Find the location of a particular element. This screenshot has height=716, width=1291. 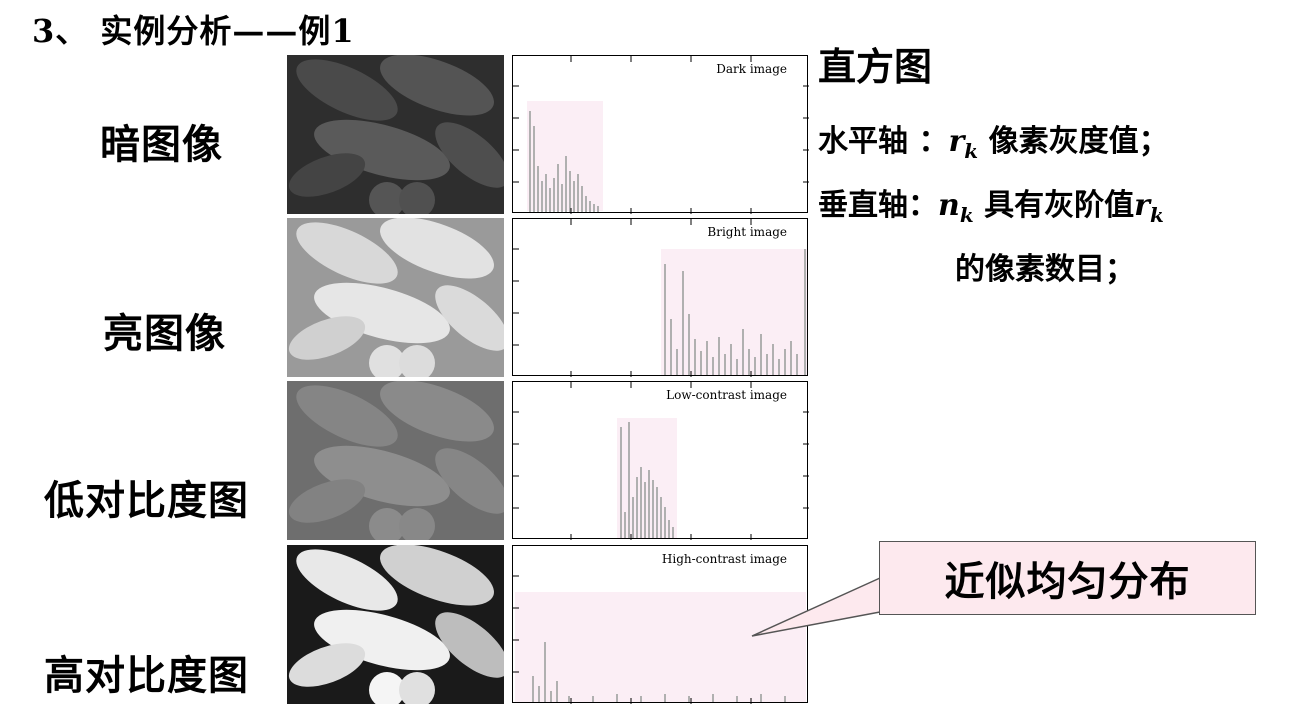

row-label-low-contrast: 低对比度图 is located at coordinates (146, 501).